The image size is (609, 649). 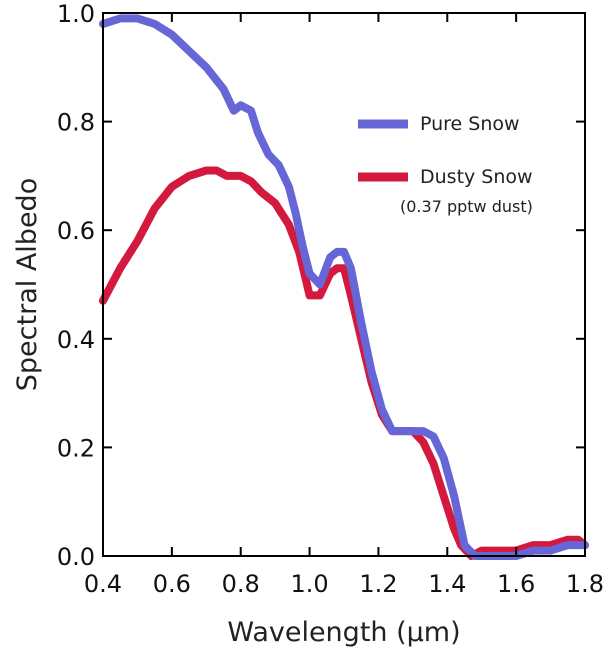 What do you see at coordinates (343, 632) in the screenshot?
I see `x-axis-title: Wavelength (μm)` at bounding box center [343, 632].